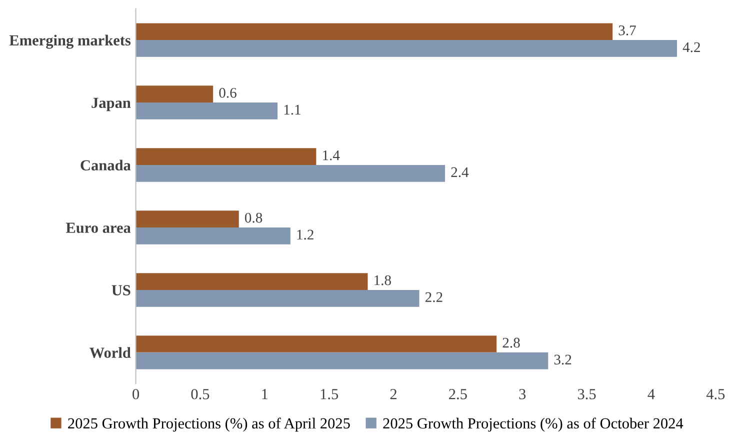 This screenshot has width=734, height=441. Describe the element at coordinates (110, 352) in the screenshot. I see `y-tick-label: World` at that location.